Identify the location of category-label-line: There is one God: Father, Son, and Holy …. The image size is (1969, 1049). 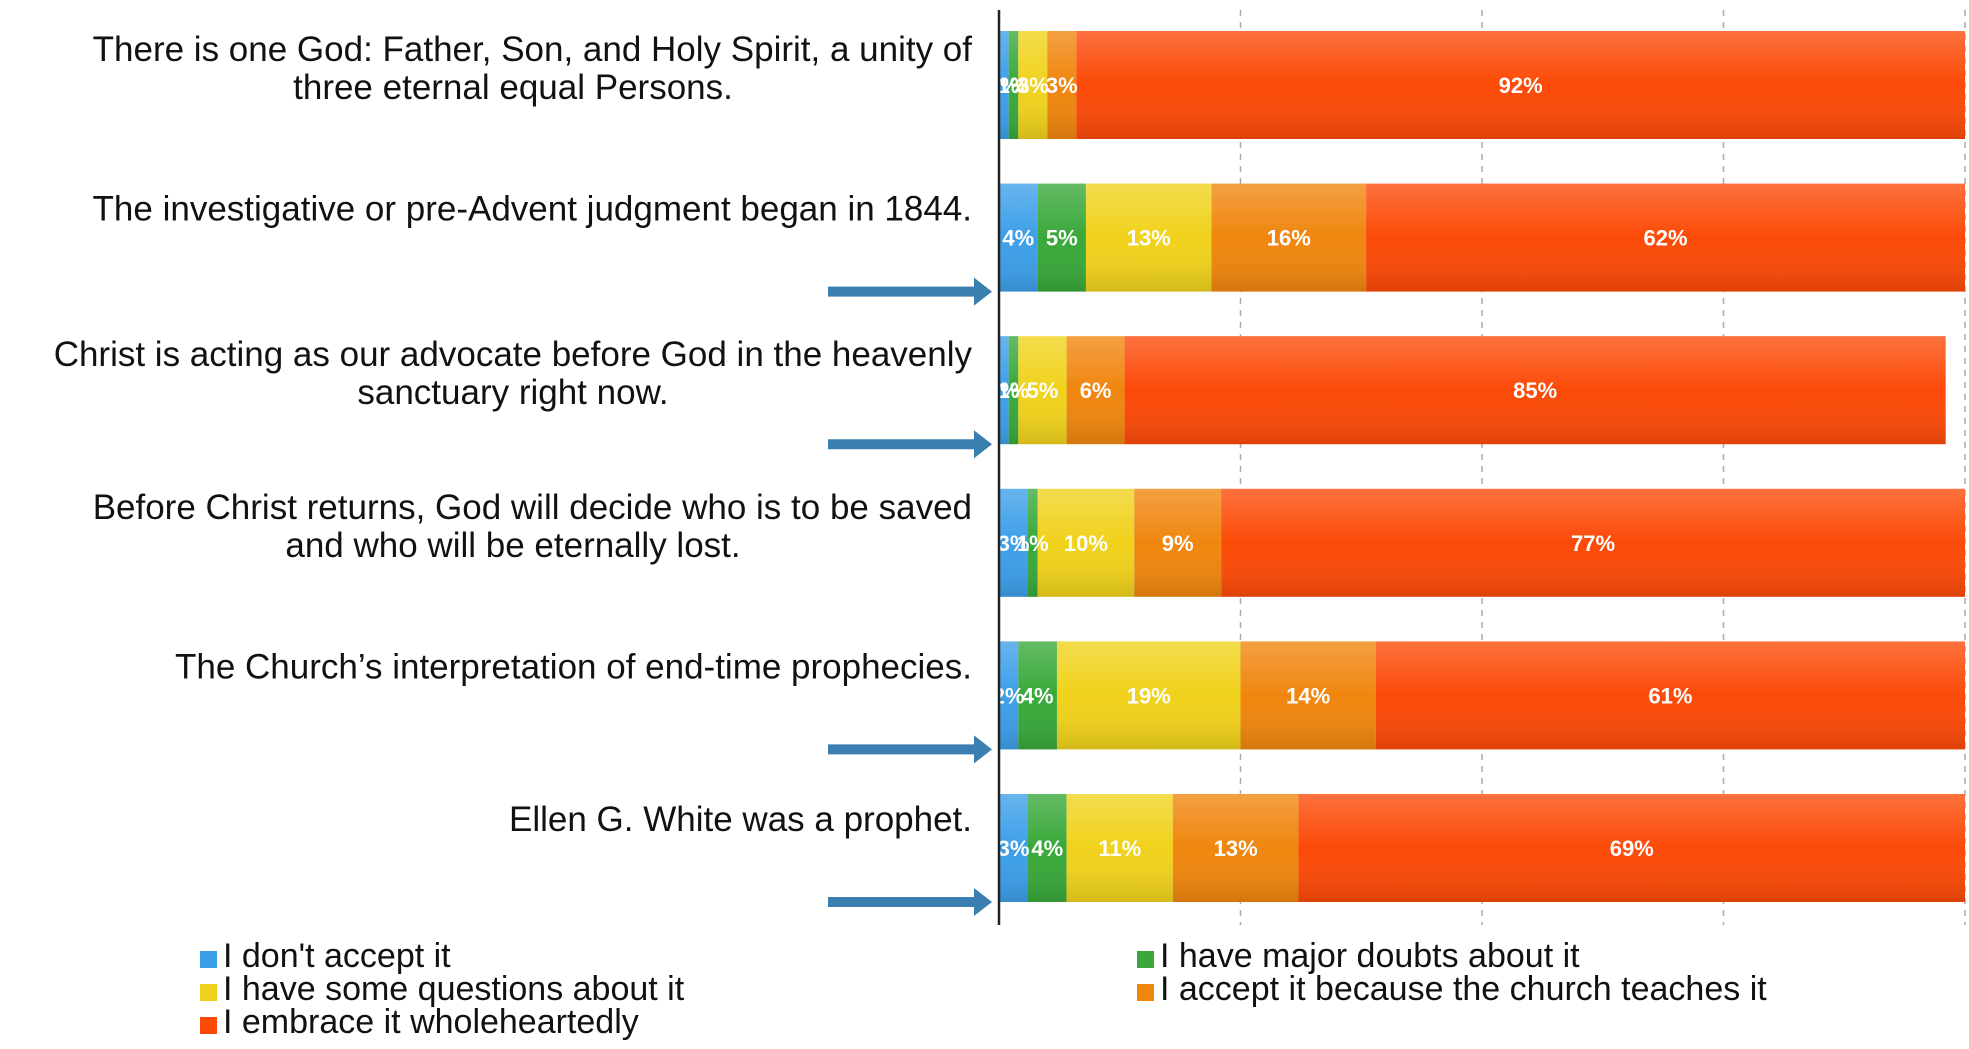
(533, 49).